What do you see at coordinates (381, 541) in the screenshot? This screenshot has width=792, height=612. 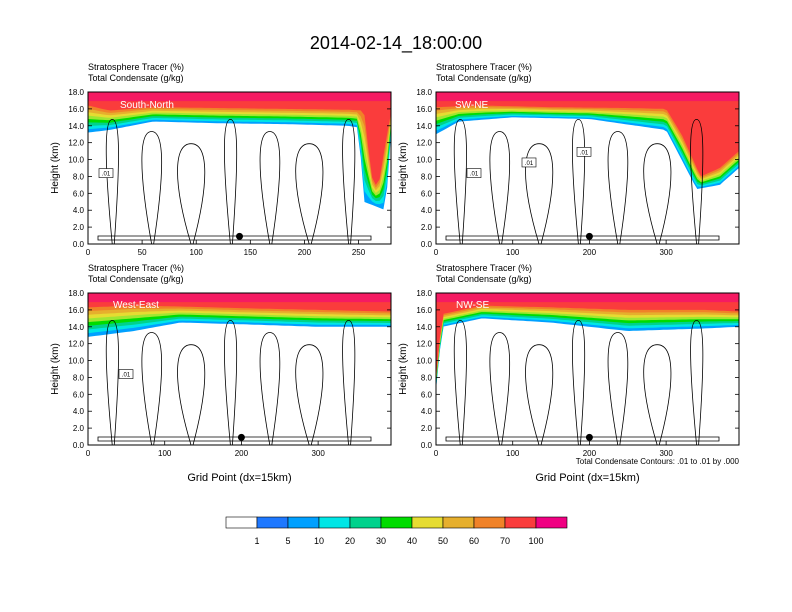 I see `colorbar-level-label: 30` at bounding box center [381, 541].